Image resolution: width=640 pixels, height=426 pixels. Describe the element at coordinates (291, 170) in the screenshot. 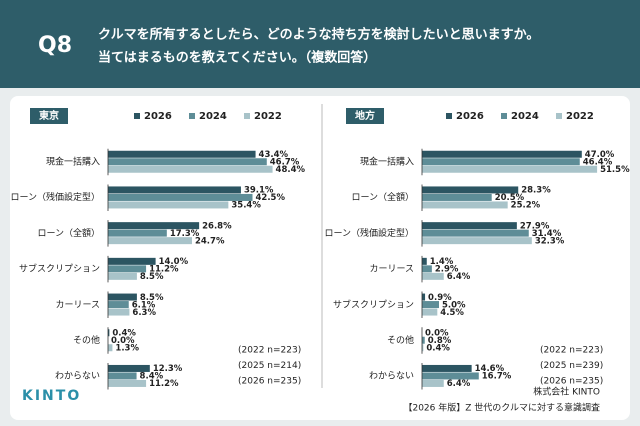

I see `value-label: 48.4%` at that location.